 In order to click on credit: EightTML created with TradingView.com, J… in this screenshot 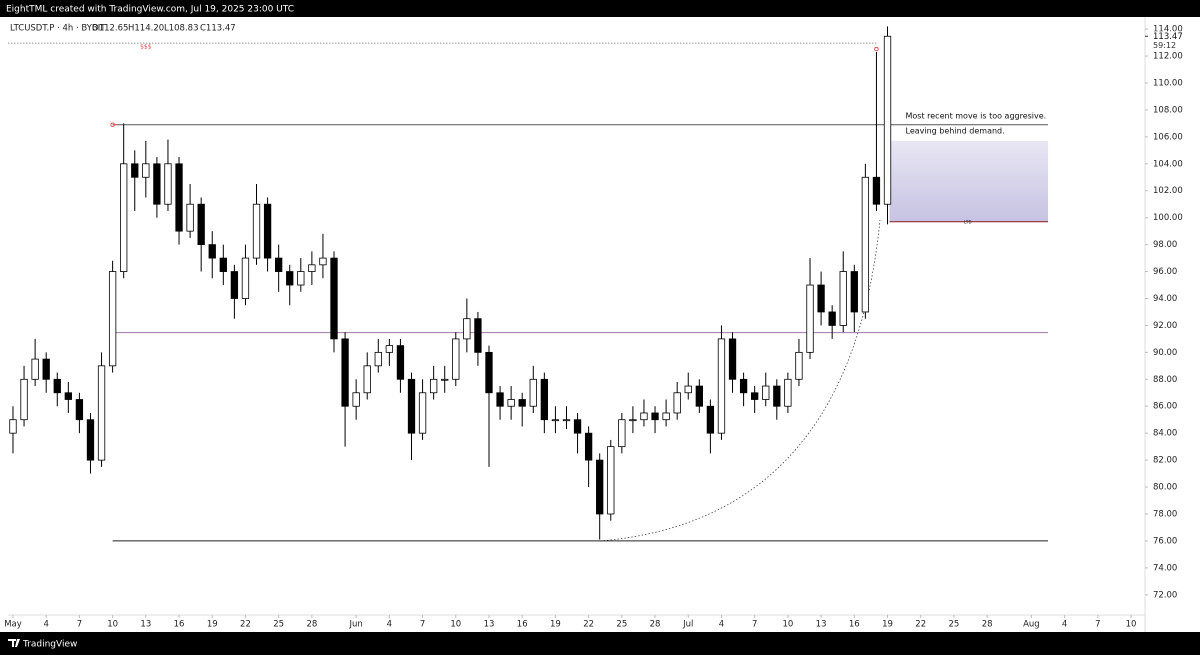, I will do `click(150, 10)`.